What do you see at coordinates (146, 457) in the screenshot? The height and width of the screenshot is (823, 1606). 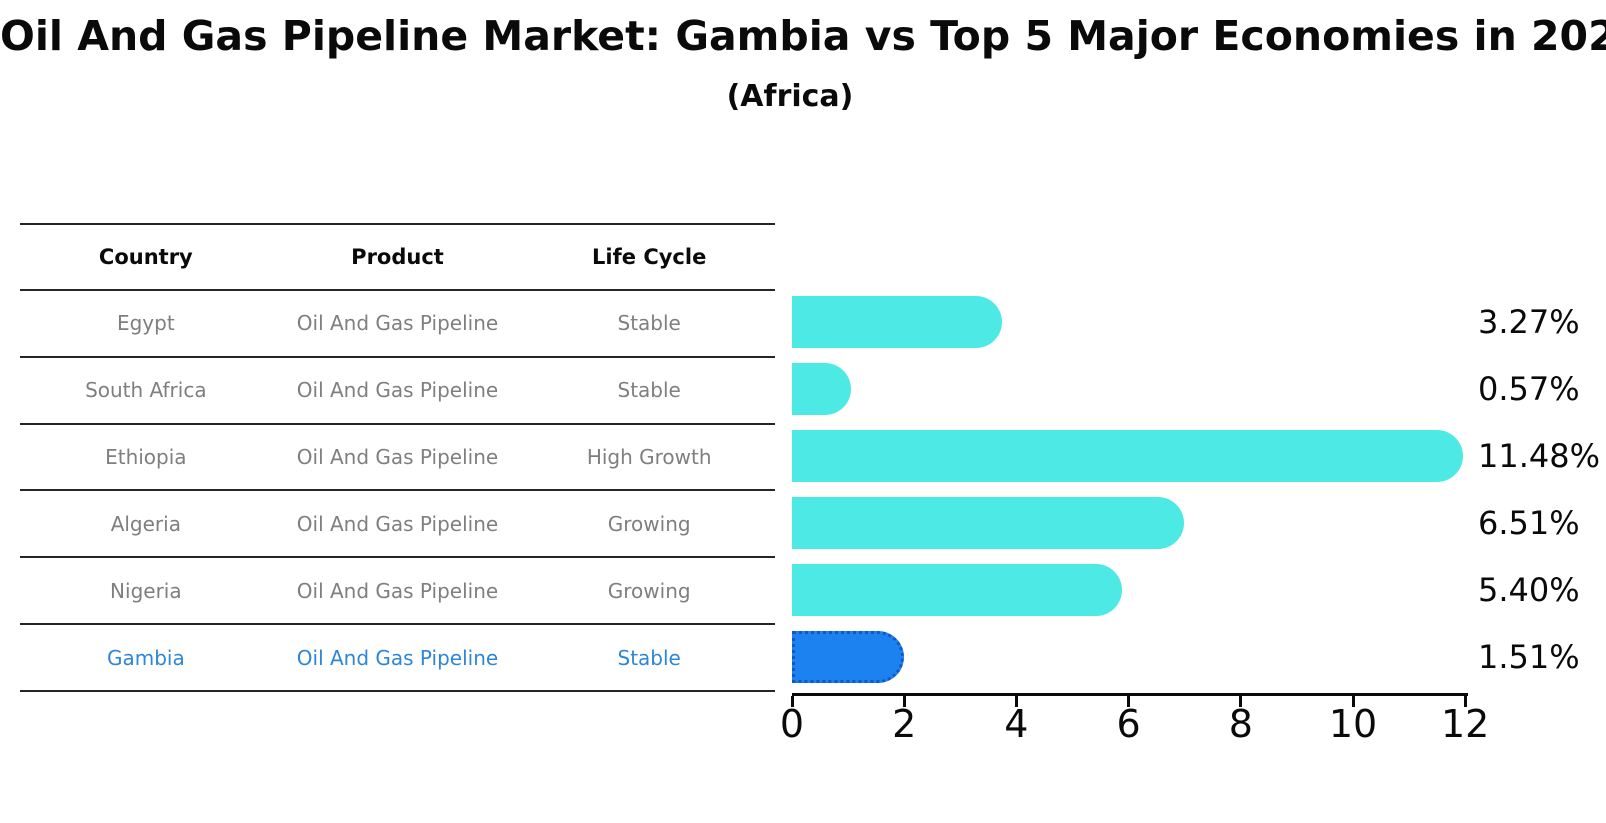 I see `cell-country: Ethiopia` at bounding box center [146, 457].